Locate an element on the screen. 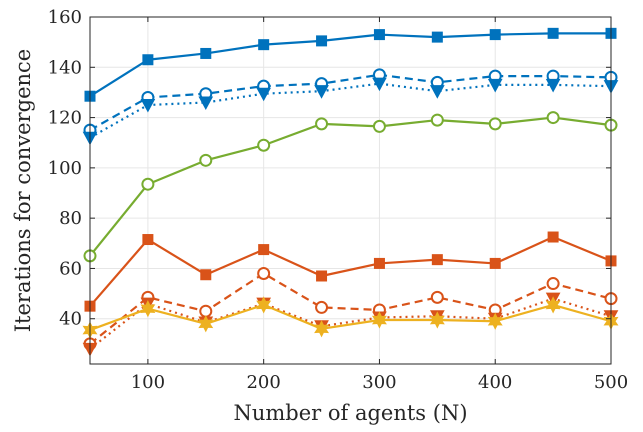 This screenshot has height=432, width=643. x-tick-label: 100 is located at coordinates (148, 382).